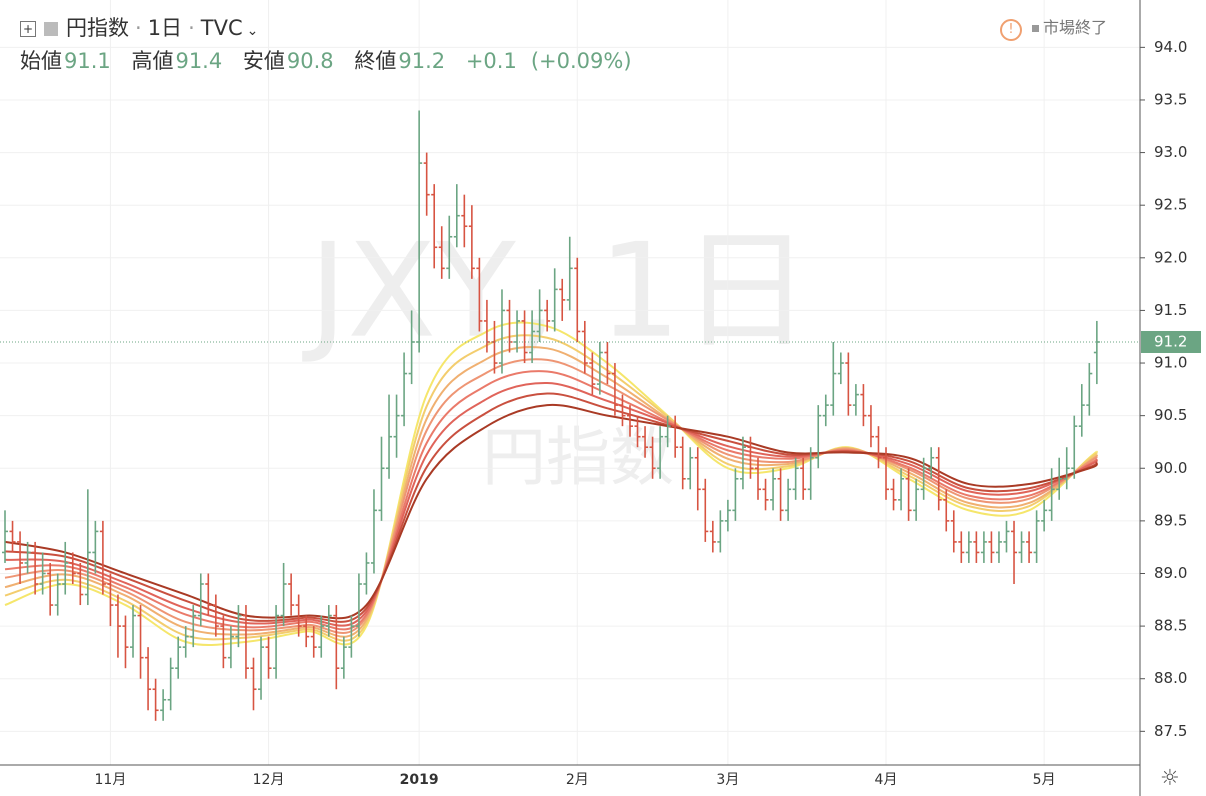  Describe the element at coordinates (111, 780) in the screenshot. I see `x-tick-label: 11月` at that location.